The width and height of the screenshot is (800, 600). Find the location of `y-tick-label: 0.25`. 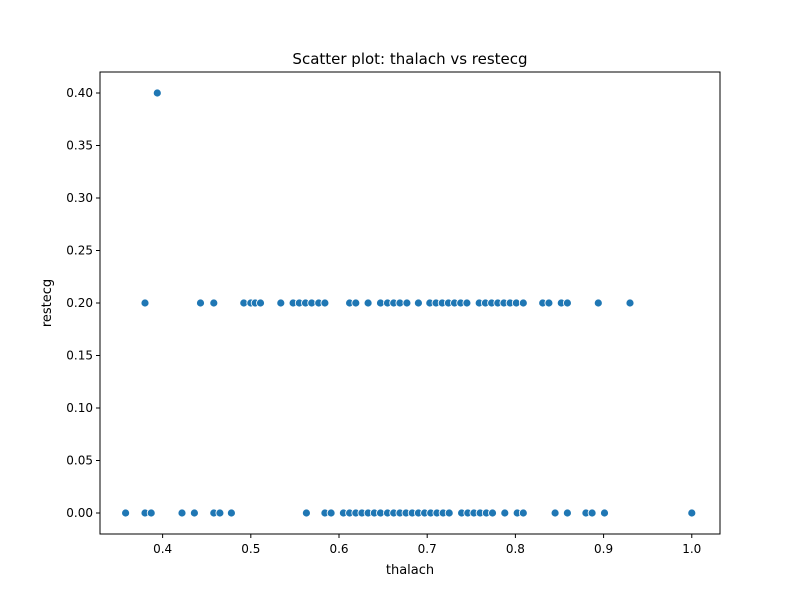

y-tick-label: 0.25 is located at coordinates (79, 251).